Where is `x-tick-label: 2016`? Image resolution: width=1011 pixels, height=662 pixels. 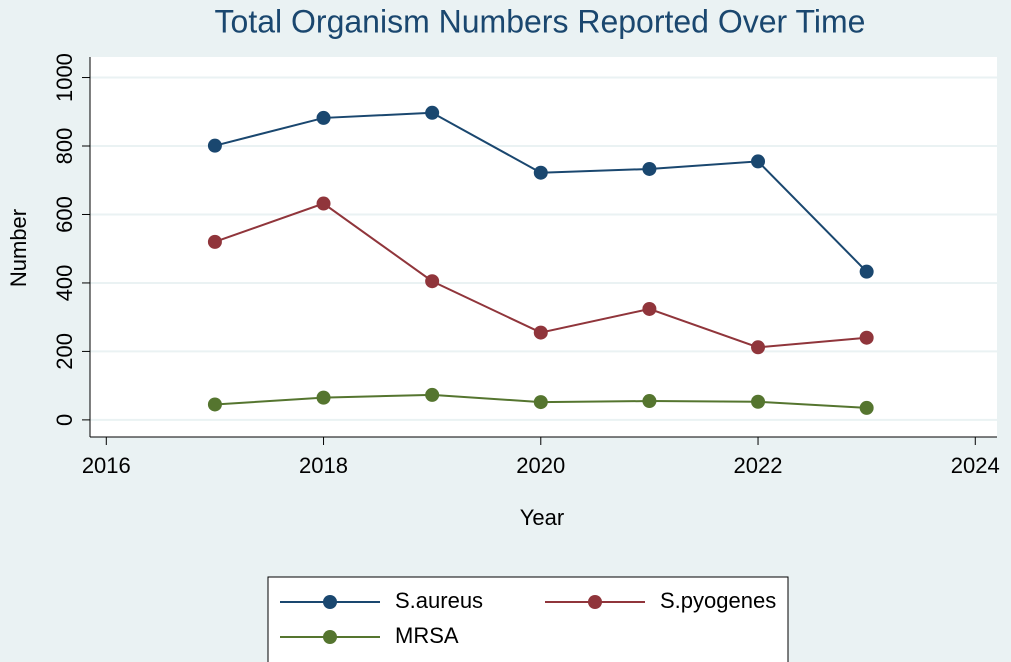 x-tick-label: 2016 is located at coordinates (106, 465).